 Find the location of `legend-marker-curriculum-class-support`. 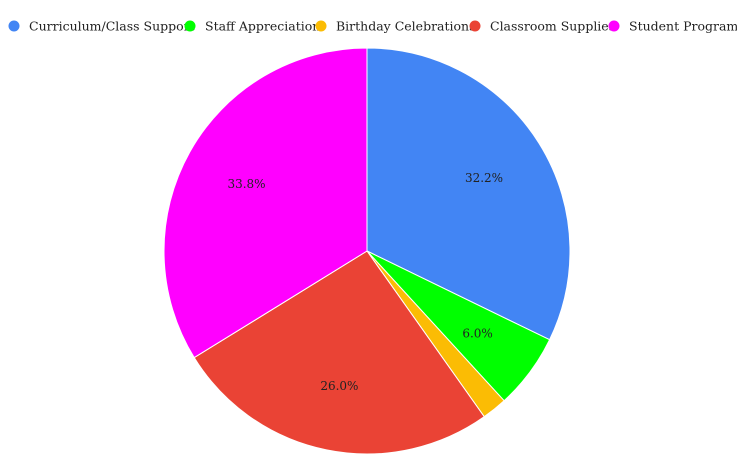

legend-marker-curriculum-class-support is located at coordinates (14, 26).